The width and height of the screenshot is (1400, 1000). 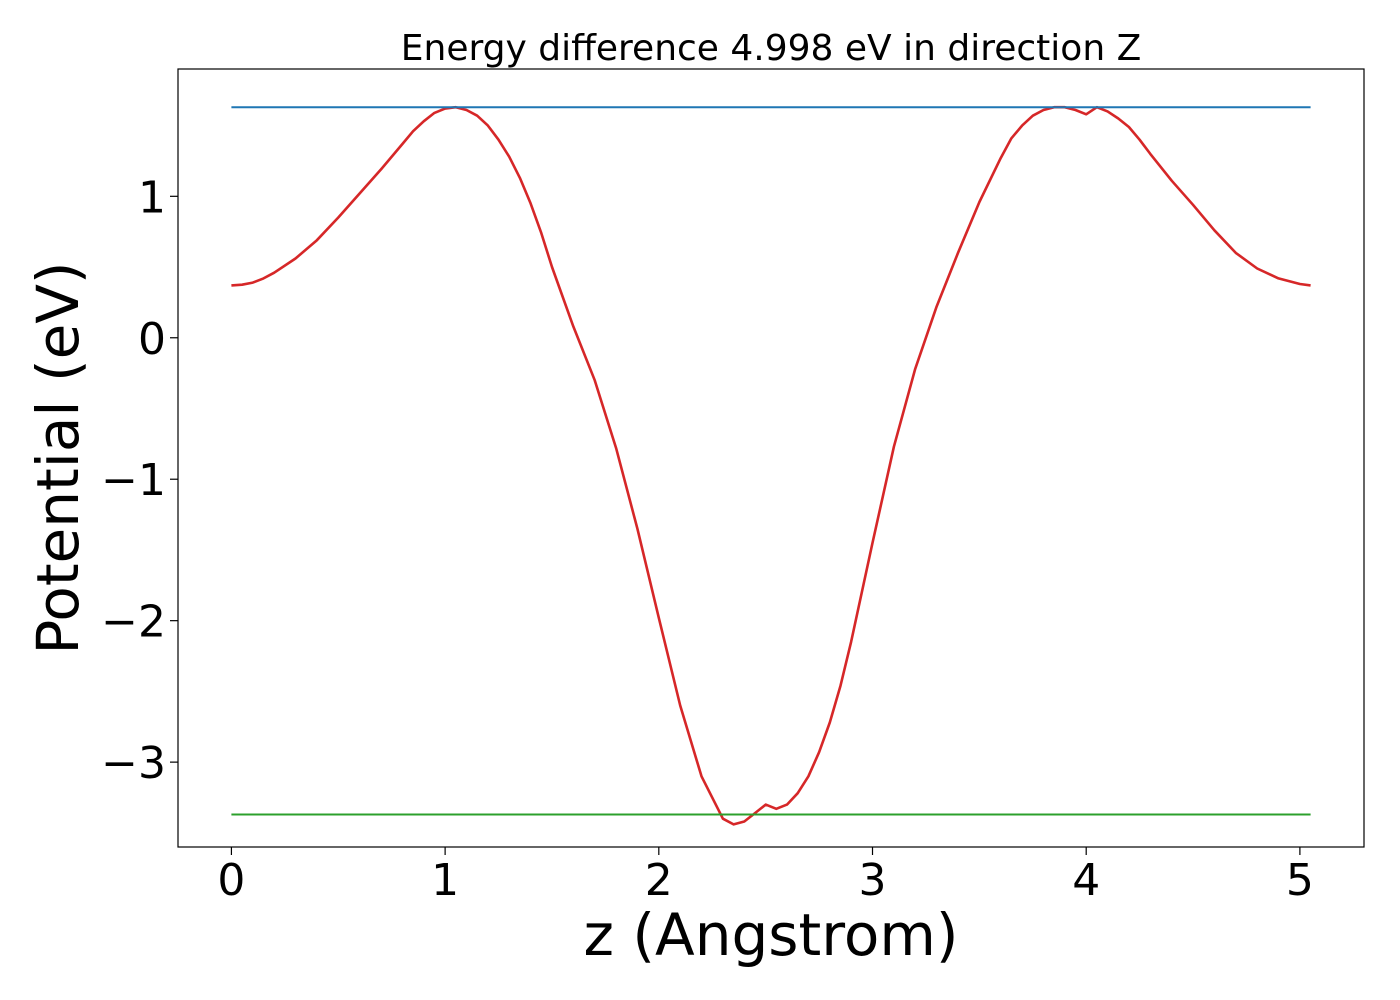 What do you see at coordinates (133, 763) in the screenshot?
I see `y-tick-label: −3` at bounding box center [133, 763].